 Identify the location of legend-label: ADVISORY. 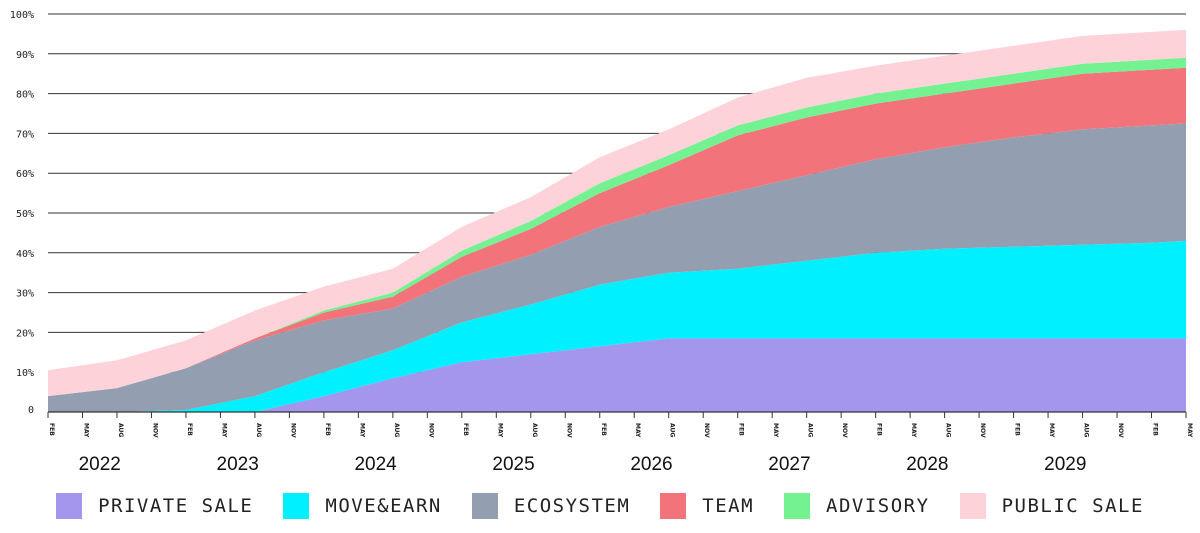
(878, 506).